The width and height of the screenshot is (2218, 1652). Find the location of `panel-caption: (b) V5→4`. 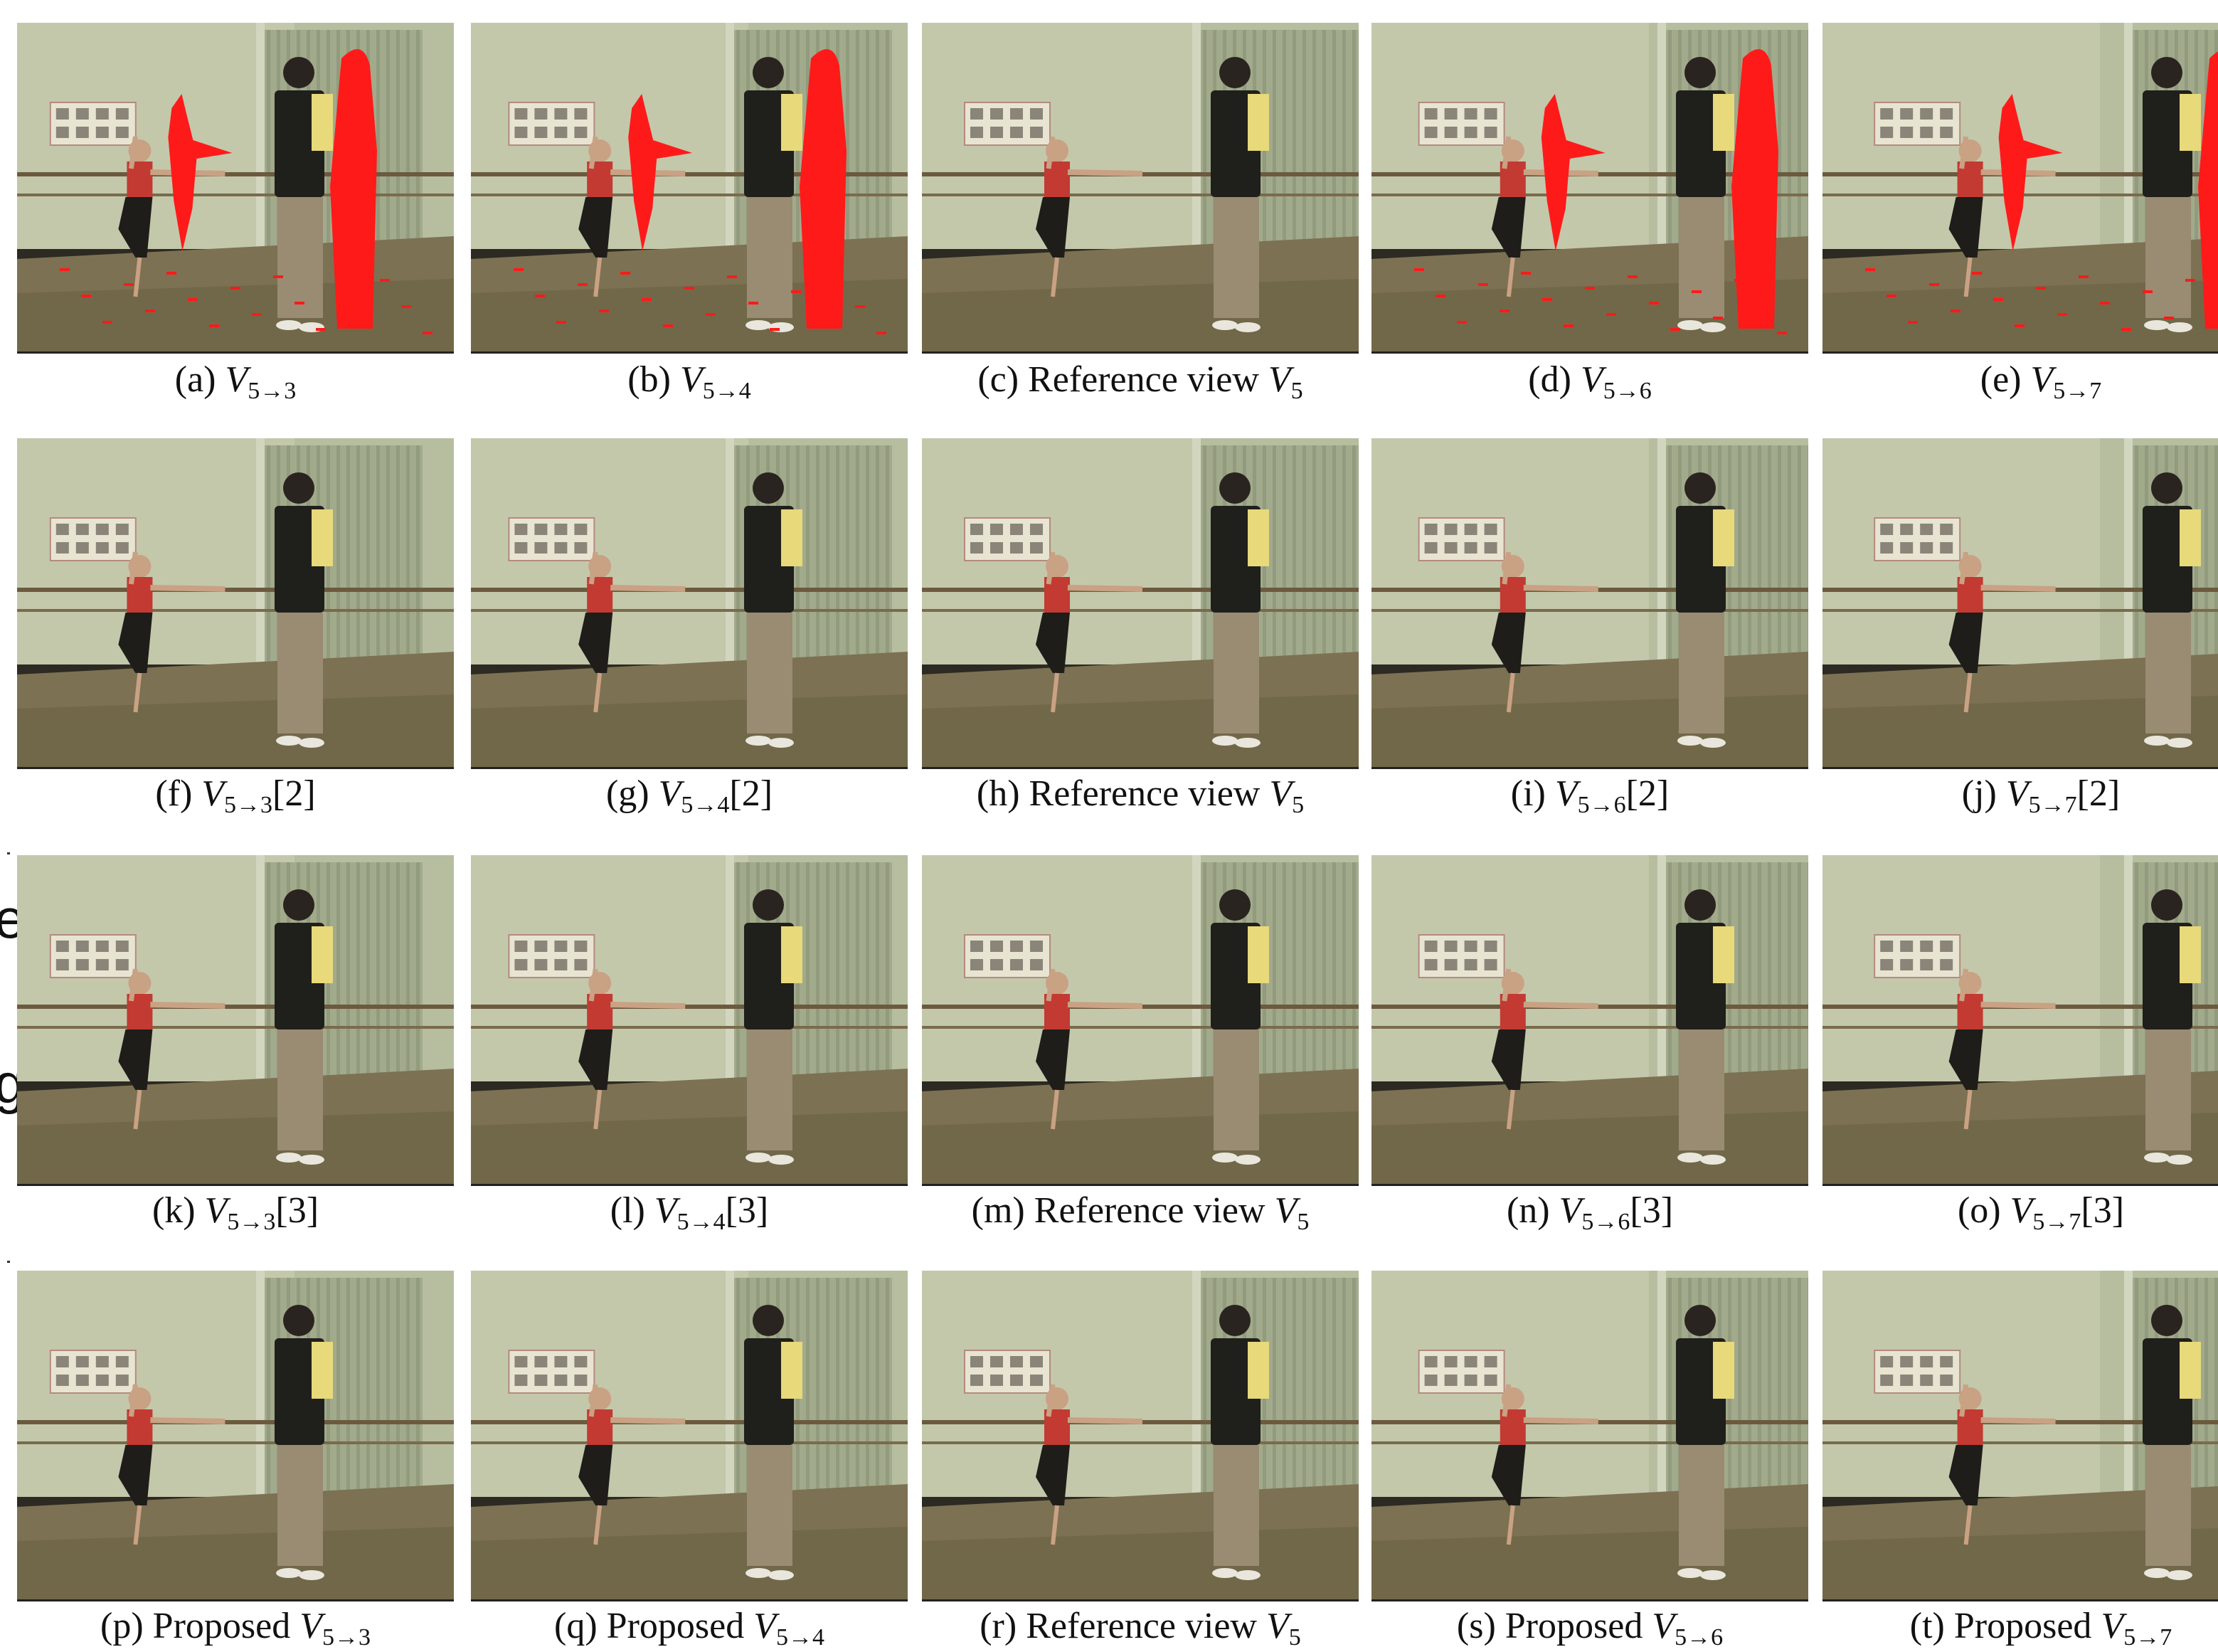

panel-caption: (b) V5→4 is located at coordinates (689, 382).